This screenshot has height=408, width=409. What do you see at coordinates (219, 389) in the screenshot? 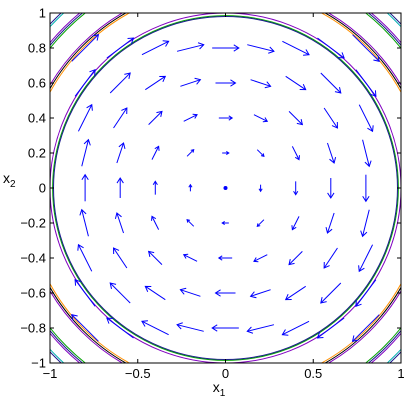
I see `x-axis-label: x1` at bounding box center [219, 389].